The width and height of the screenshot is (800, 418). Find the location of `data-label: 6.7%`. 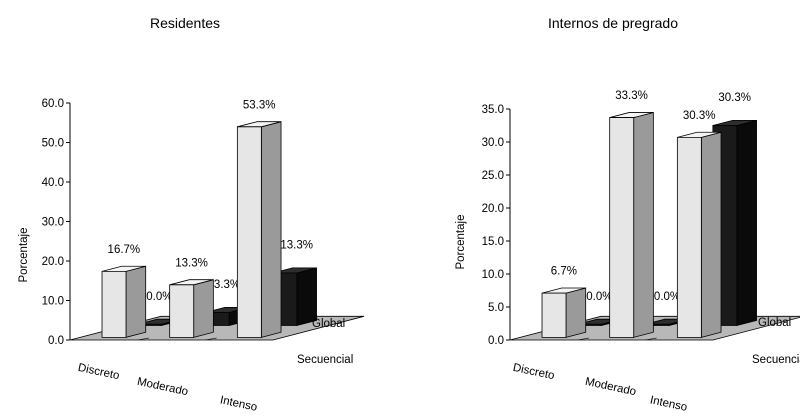

data-label: 6.7% is located at coordinates (564, 272).